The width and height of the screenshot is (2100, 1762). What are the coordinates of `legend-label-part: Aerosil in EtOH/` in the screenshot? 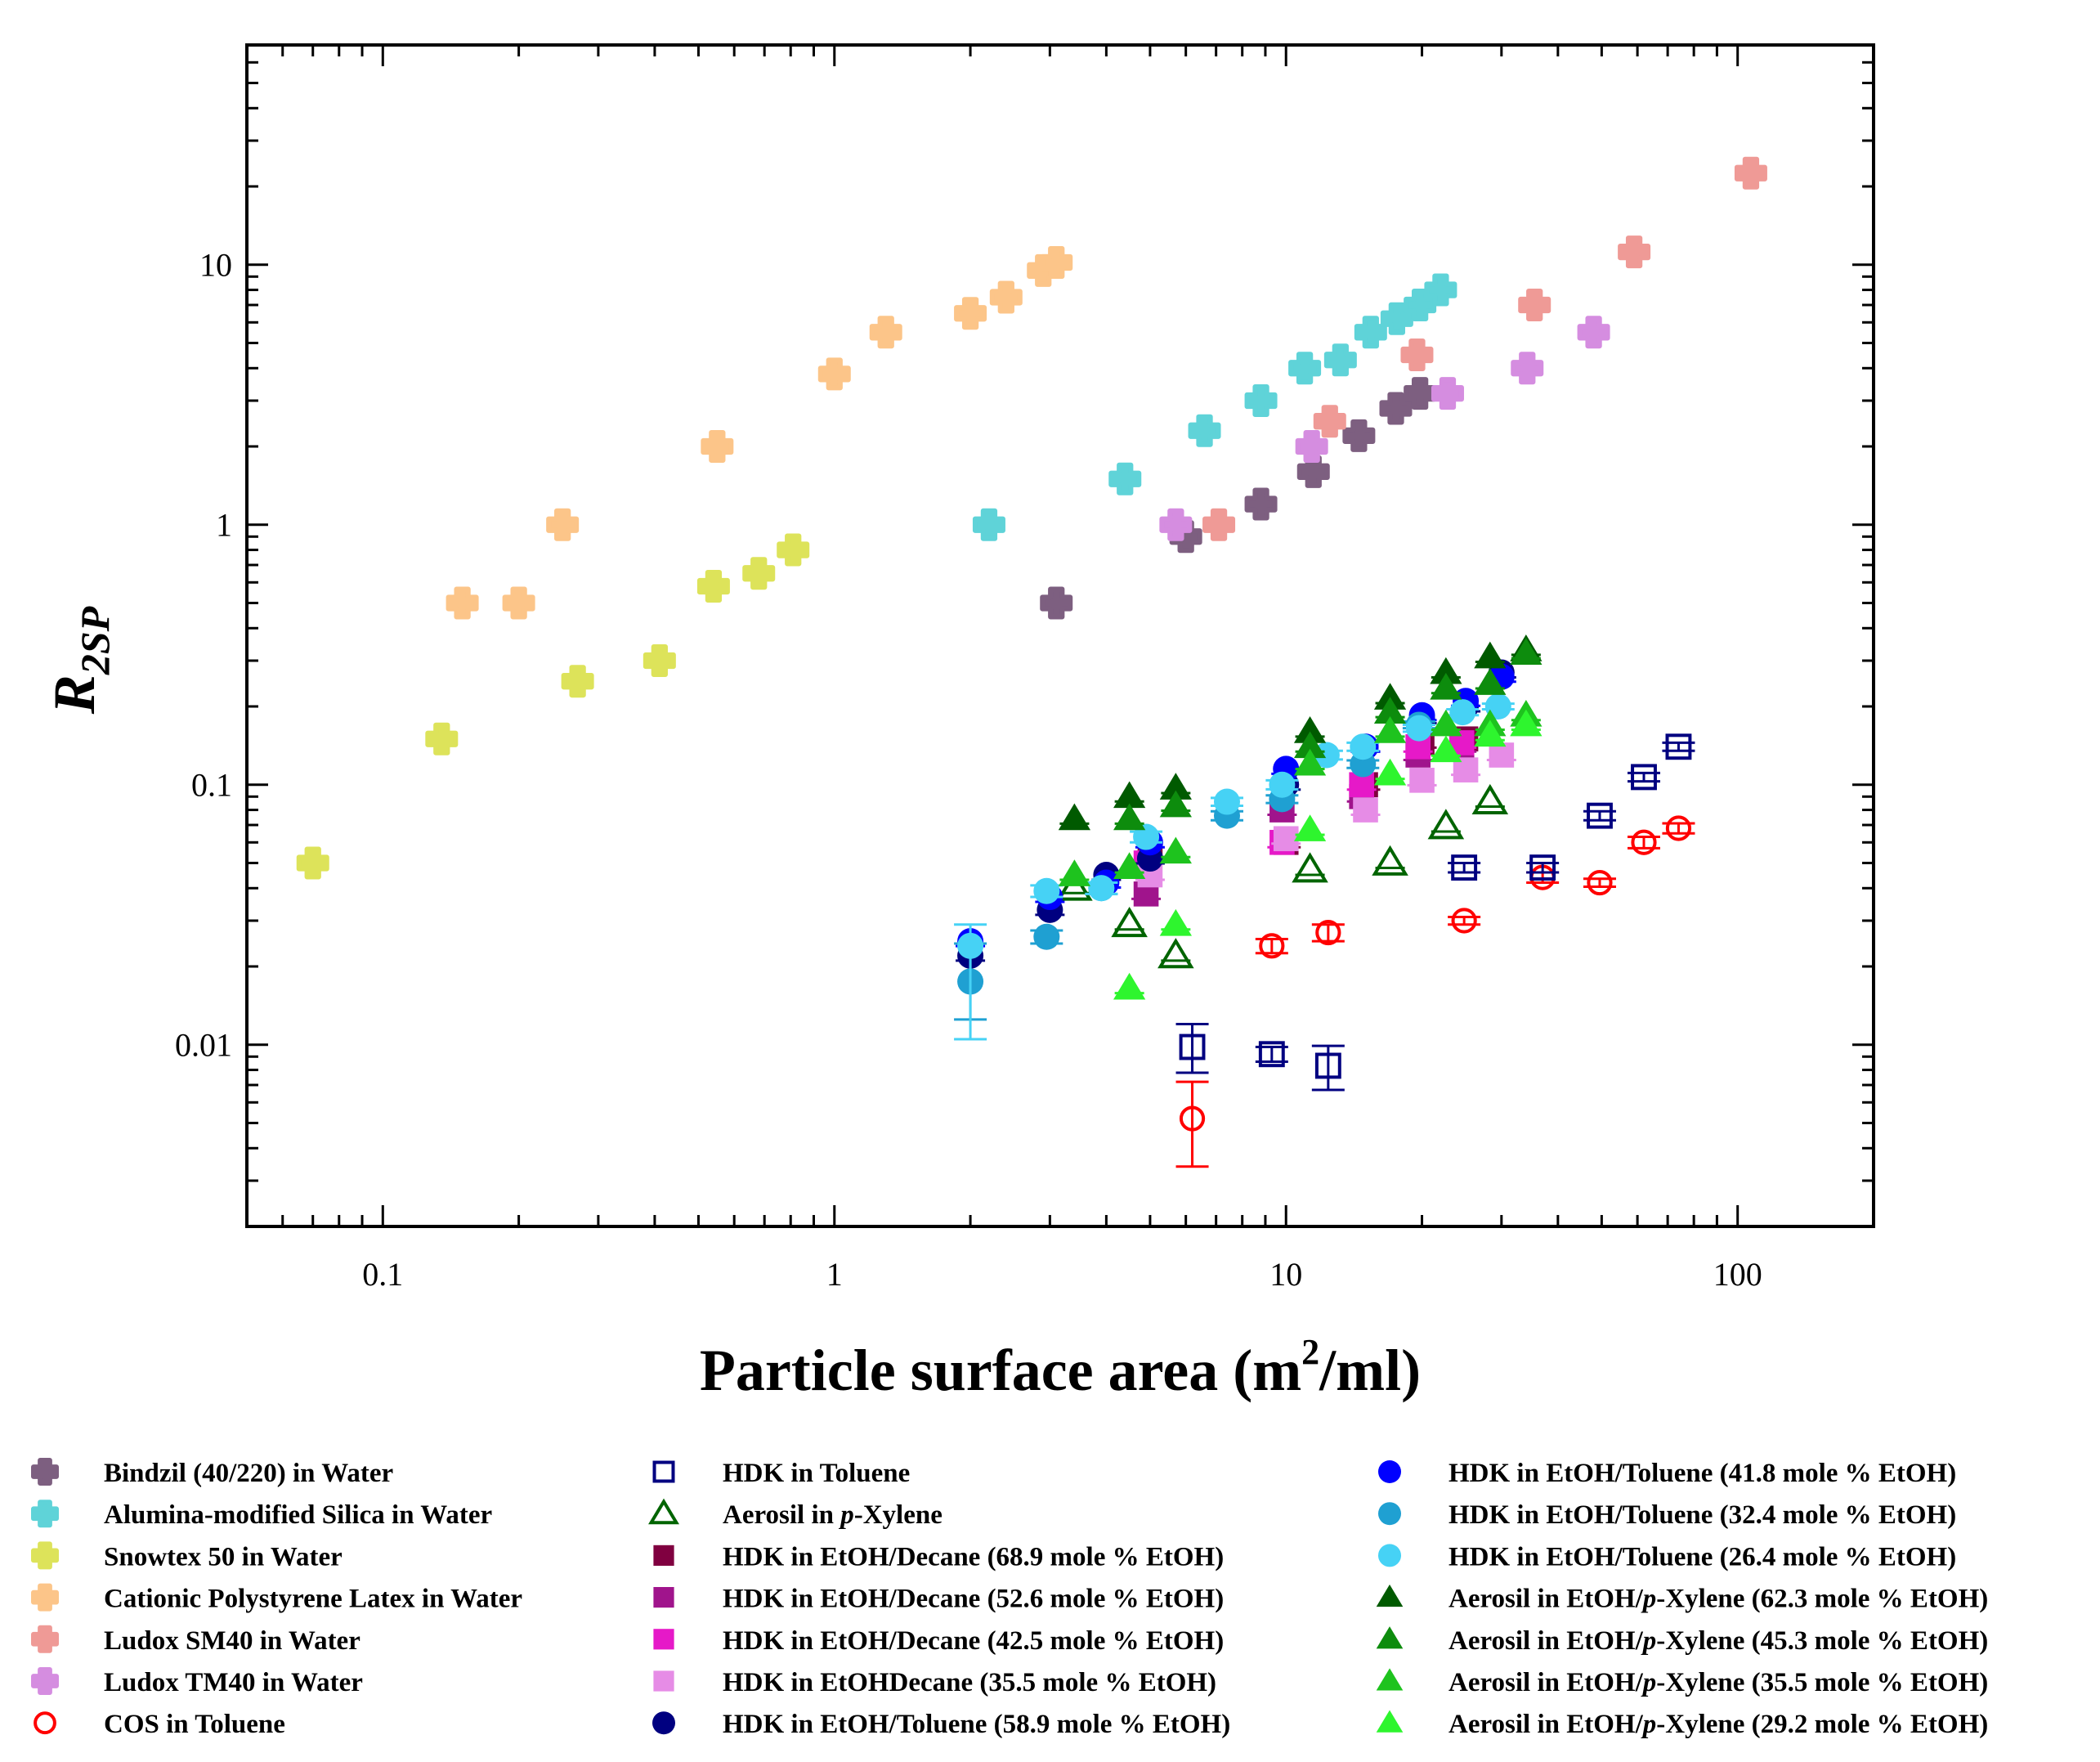 It's located at (1546, 1682).